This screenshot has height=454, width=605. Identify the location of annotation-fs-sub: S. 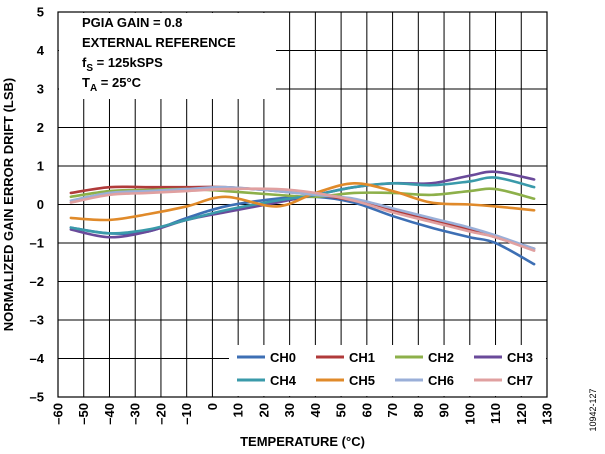
(89, 68).